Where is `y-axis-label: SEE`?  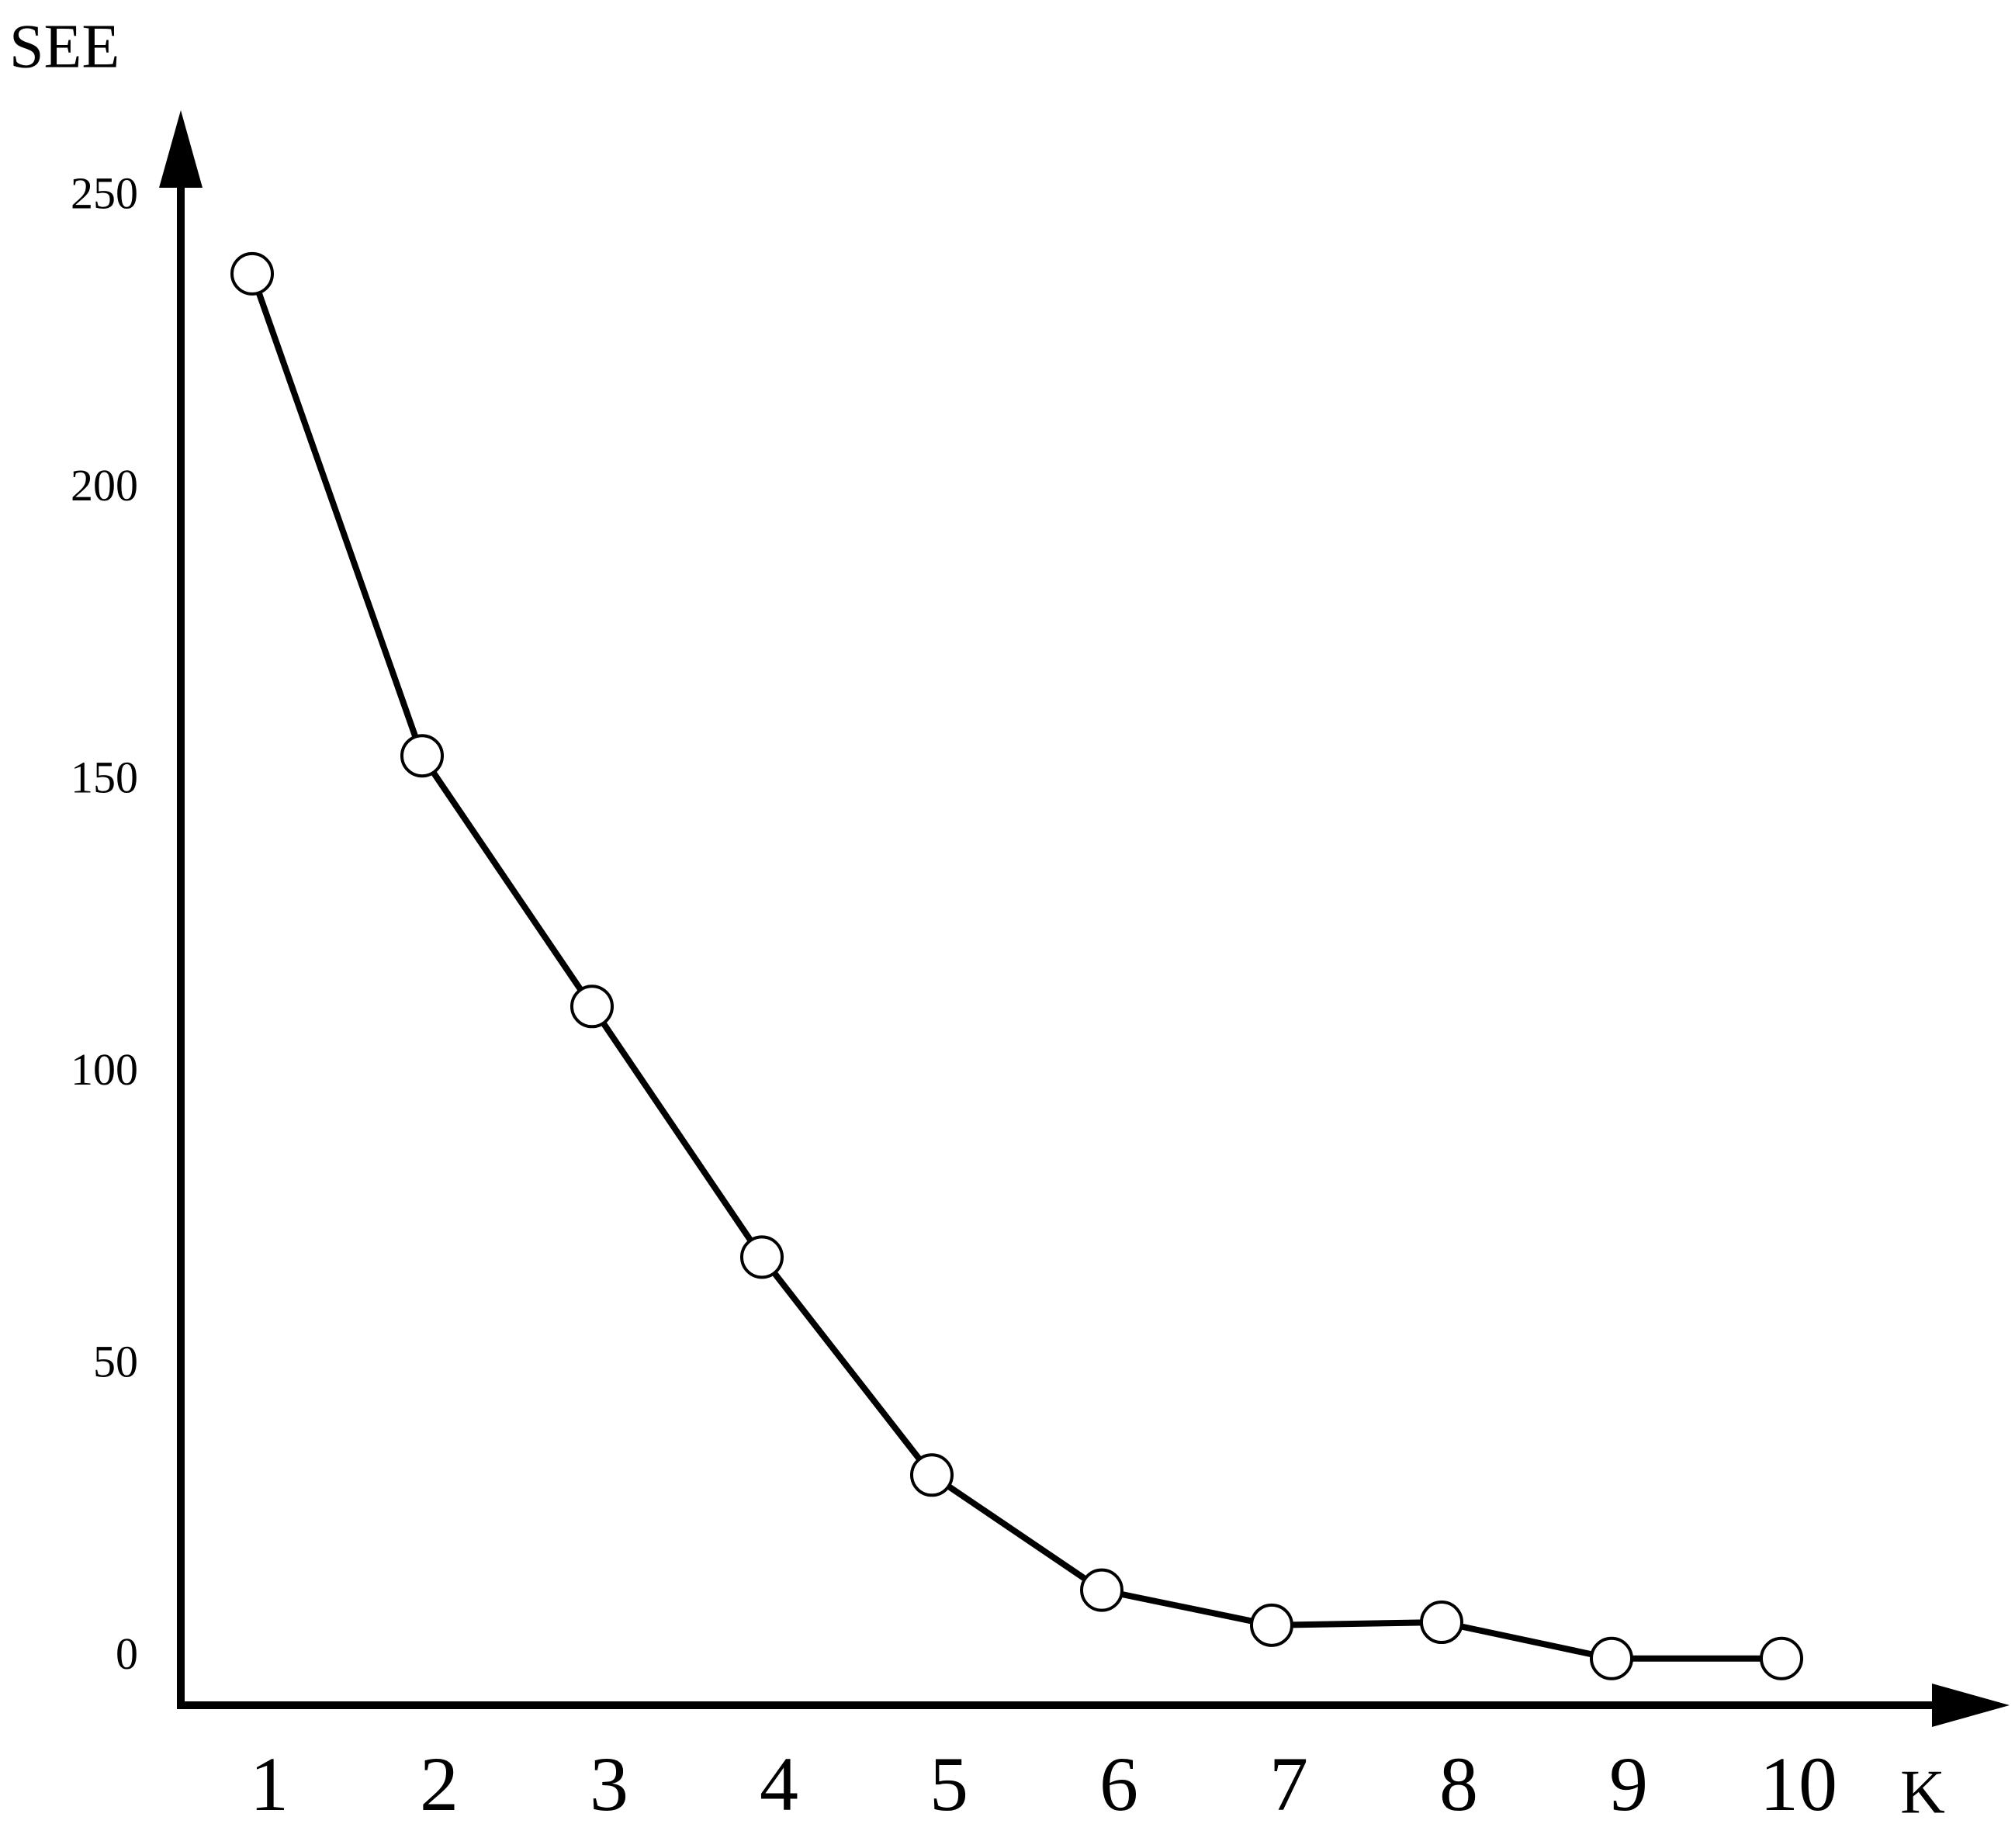 y-axis-label: SEE is located at coordinates (64, 46).